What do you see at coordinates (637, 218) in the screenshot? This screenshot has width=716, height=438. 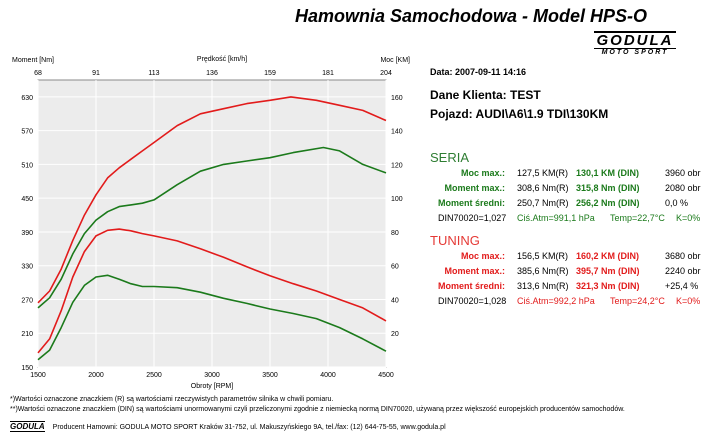 I see `temperature: Temp=22,7°C` at bounding box center [637, 218].